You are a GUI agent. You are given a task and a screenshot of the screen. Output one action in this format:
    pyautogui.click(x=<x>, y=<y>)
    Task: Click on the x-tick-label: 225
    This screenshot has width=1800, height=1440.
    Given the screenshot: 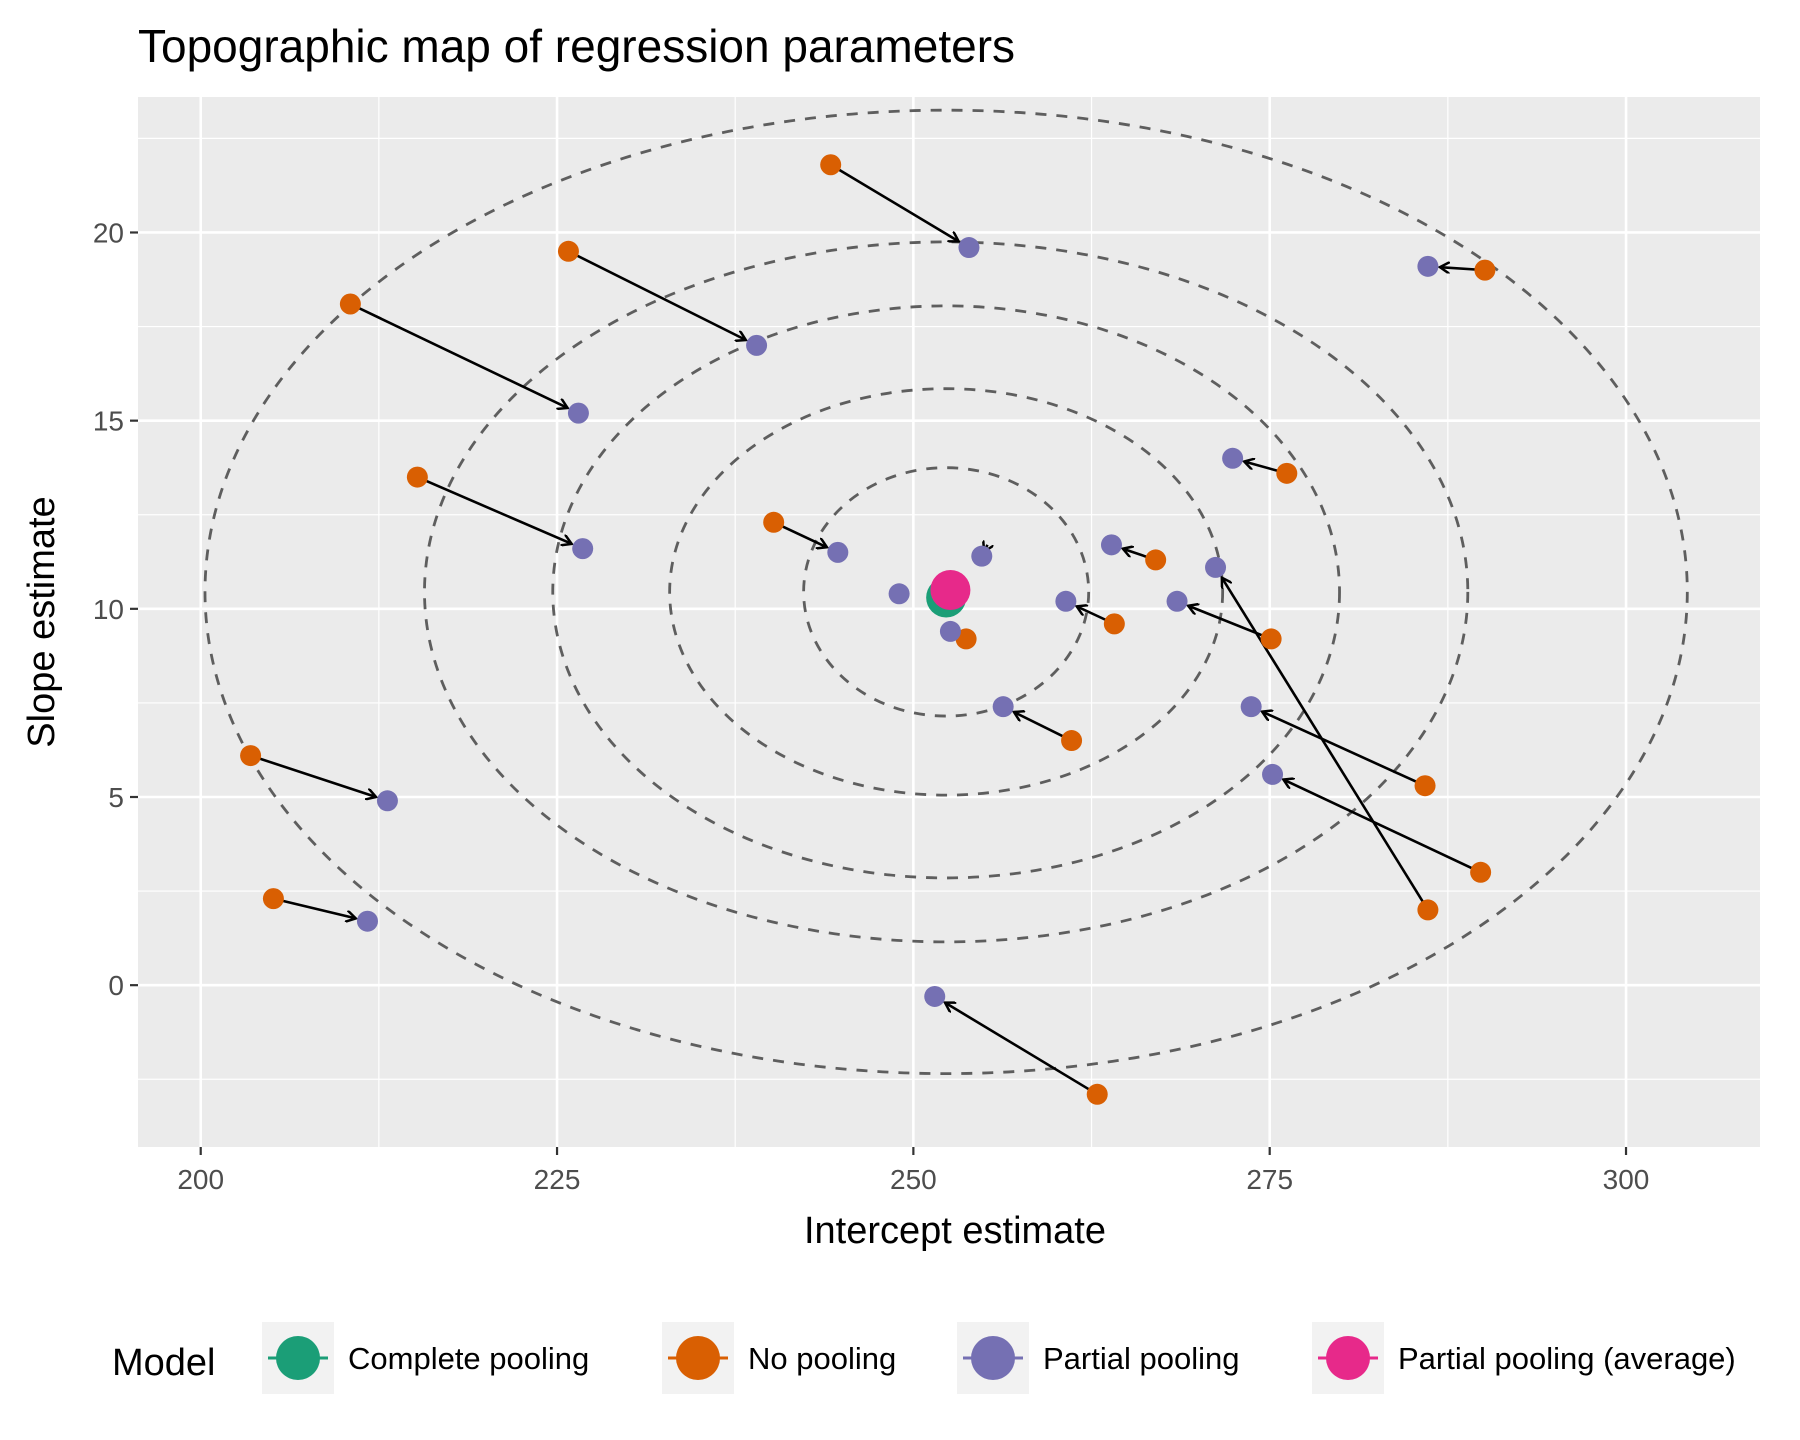 What is the action you would take?
    pyautogui.click(x=557, y=1179)
    